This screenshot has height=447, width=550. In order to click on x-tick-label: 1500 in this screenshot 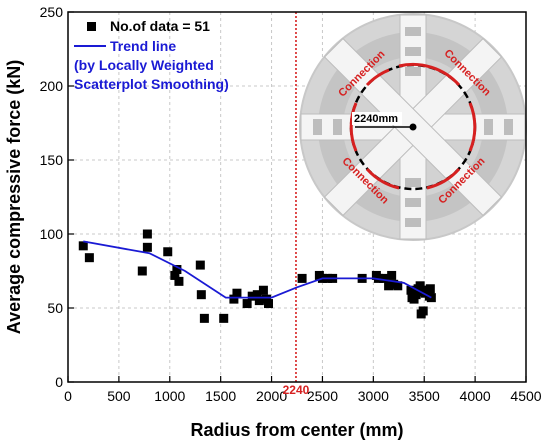, I will do `click(220, 396)`.